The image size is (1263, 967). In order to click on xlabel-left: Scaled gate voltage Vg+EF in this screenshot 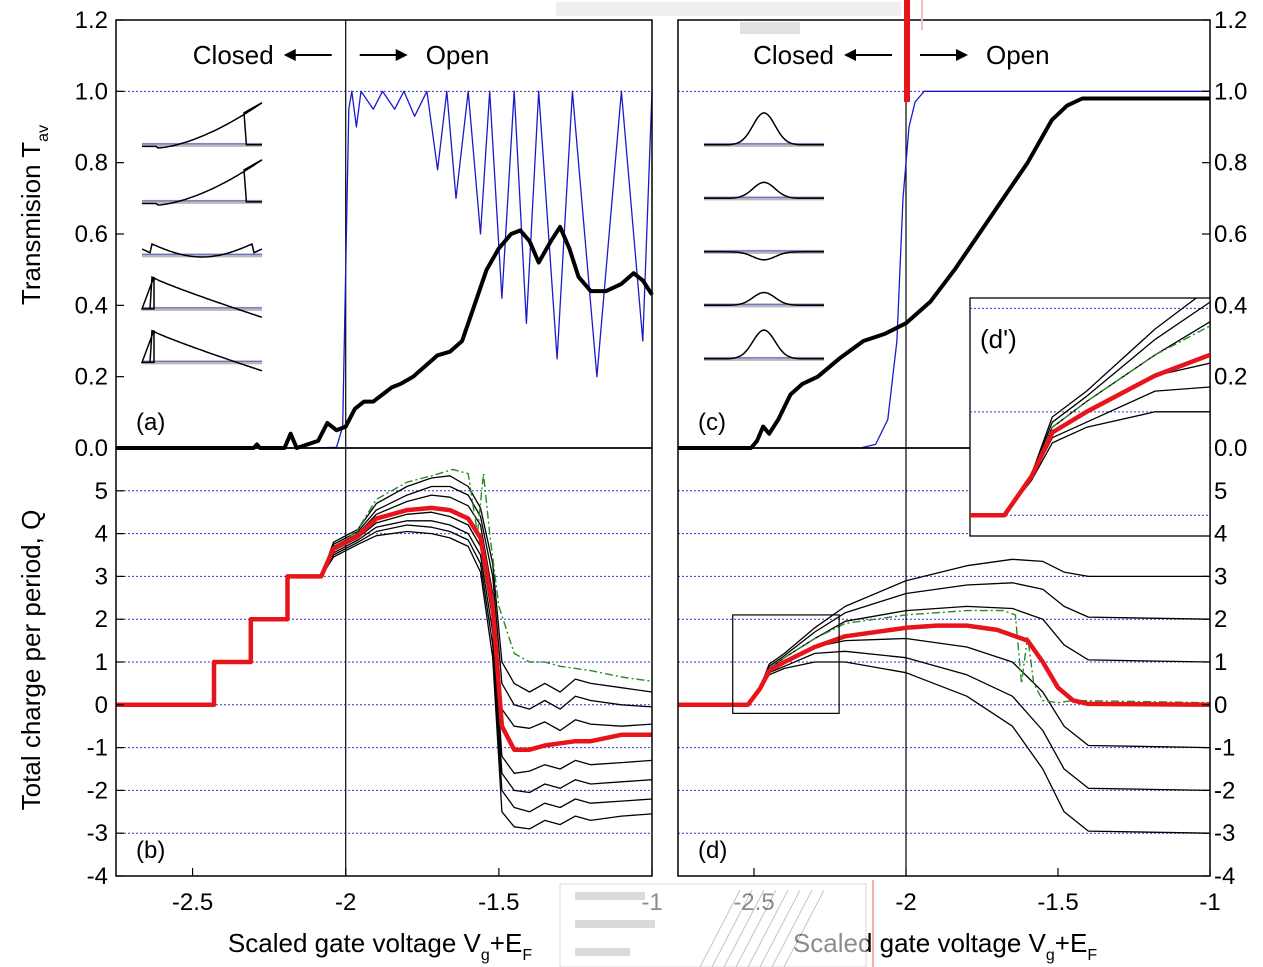, I will do `click(380, 946)`.